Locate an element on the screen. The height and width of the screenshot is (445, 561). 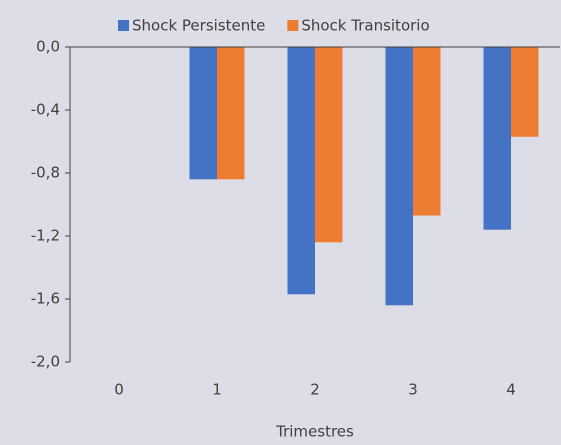
x-tick-label: 3 is located at coordinates (413, 390).